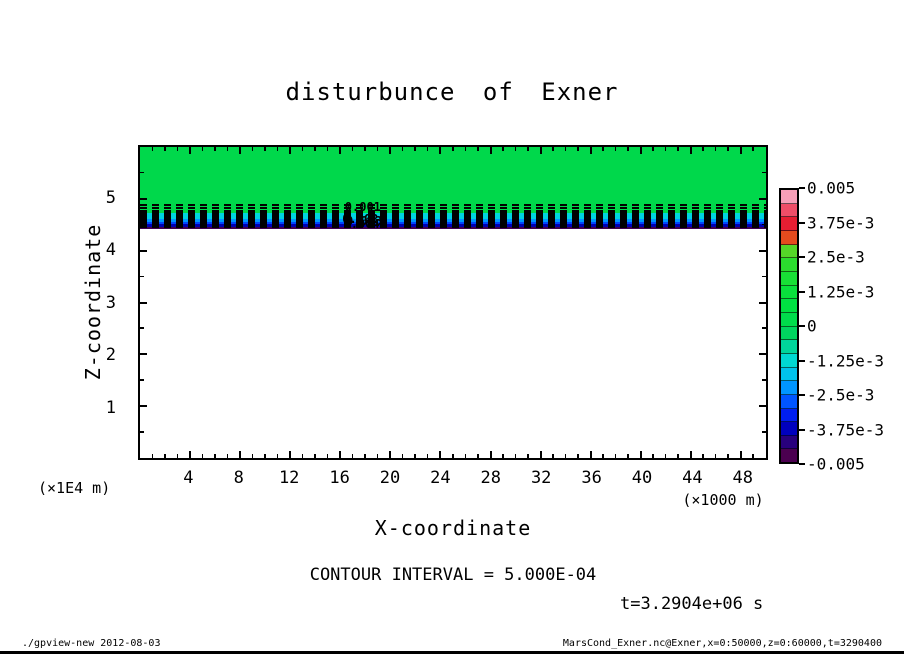  Describe the element at coordinates (453, 528) in the screenshot. I see `x-axis-label: X-coordinate` at that location.